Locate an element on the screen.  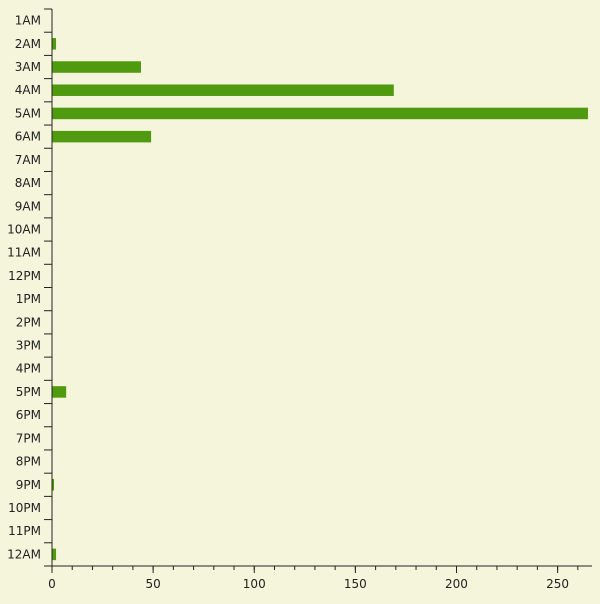
bar-4am is located at coordinates (223, 90).